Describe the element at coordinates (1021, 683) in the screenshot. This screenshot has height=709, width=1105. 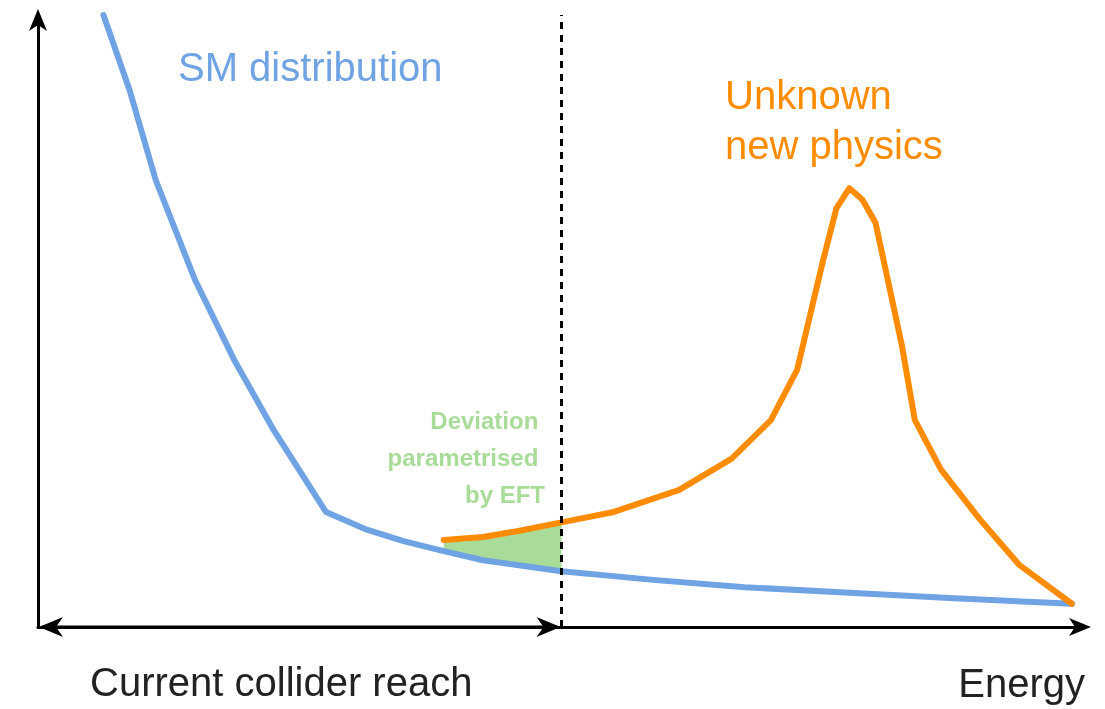
I see `x-axis-title: Energy` at that location.